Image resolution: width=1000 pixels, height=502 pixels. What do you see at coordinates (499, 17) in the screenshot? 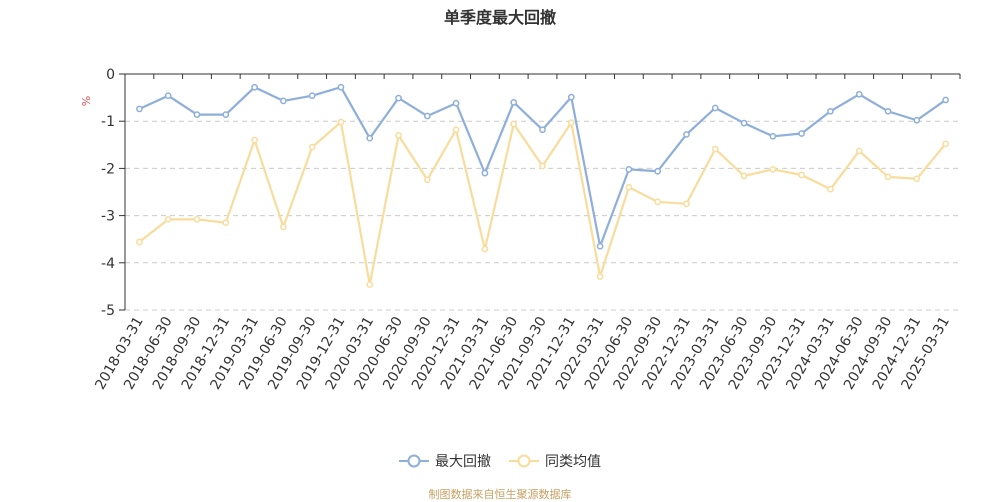
I see `chart-title: 单季度最大回撤` at bounding box center [499, 17].